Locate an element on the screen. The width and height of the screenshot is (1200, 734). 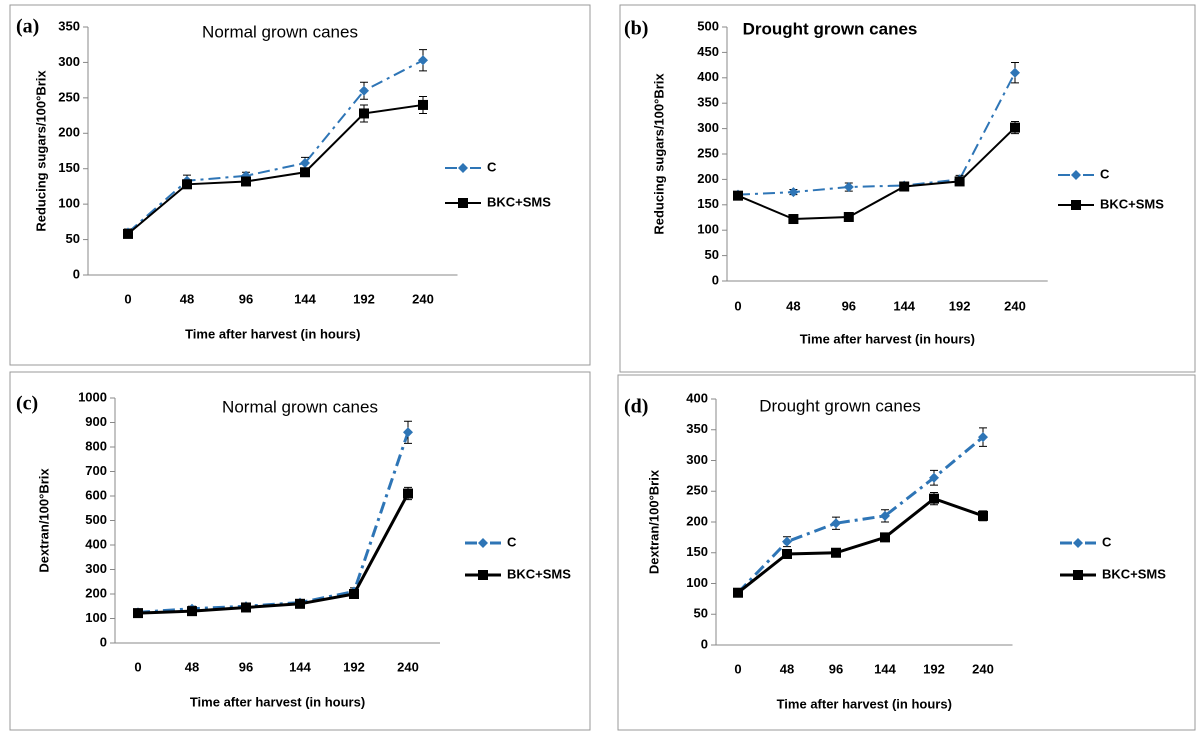
panel-label: (b) is located at coordinates (636, 29).